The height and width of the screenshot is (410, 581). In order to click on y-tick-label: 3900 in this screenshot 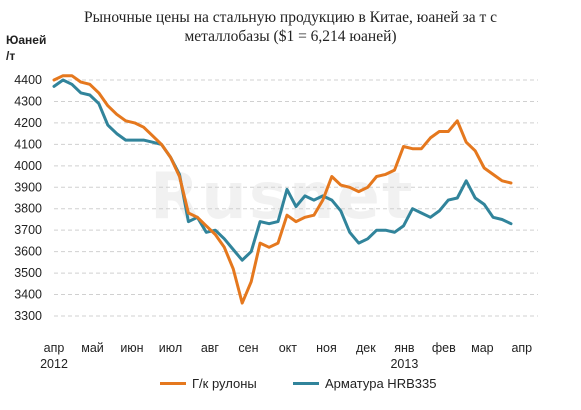, I will do `click(28, 187)`.